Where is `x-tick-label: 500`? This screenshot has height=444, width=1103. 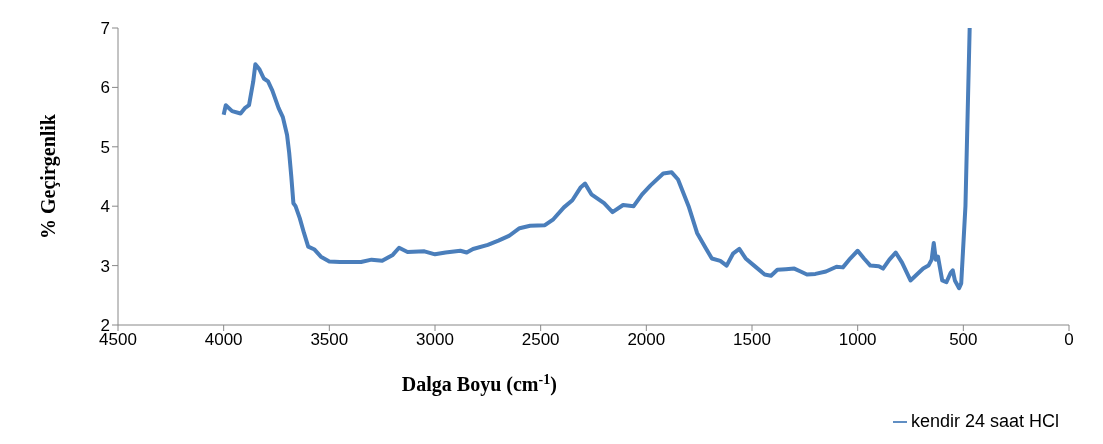
x-tick-label: 500 is located at coordinates (963, 340).